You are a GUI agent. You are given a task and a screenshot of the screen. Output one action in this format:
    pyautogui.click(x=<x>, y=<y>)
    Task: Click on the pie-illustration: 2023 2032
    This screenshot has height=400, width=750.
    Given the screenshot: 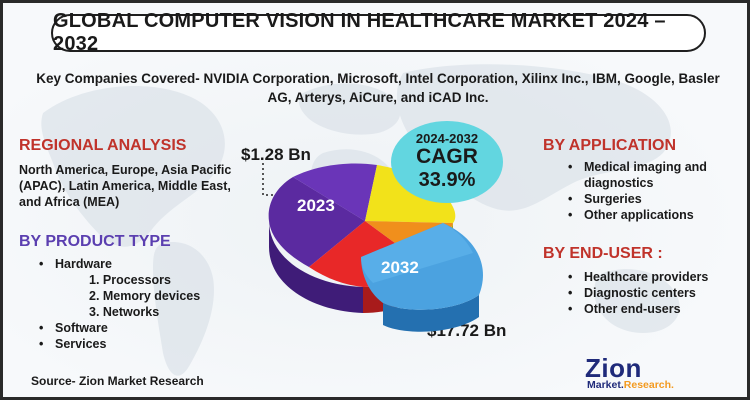 What is the action you would take?
    pyautogui.click(x=372, y=247)
    